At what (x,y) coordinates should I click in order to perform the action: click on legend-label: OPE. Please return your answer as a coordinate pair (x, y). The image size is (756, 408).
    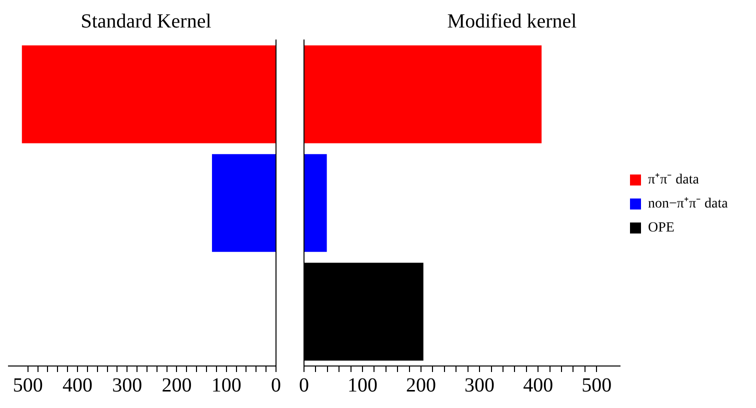
    Looking at the image, I should click on (661, 228).